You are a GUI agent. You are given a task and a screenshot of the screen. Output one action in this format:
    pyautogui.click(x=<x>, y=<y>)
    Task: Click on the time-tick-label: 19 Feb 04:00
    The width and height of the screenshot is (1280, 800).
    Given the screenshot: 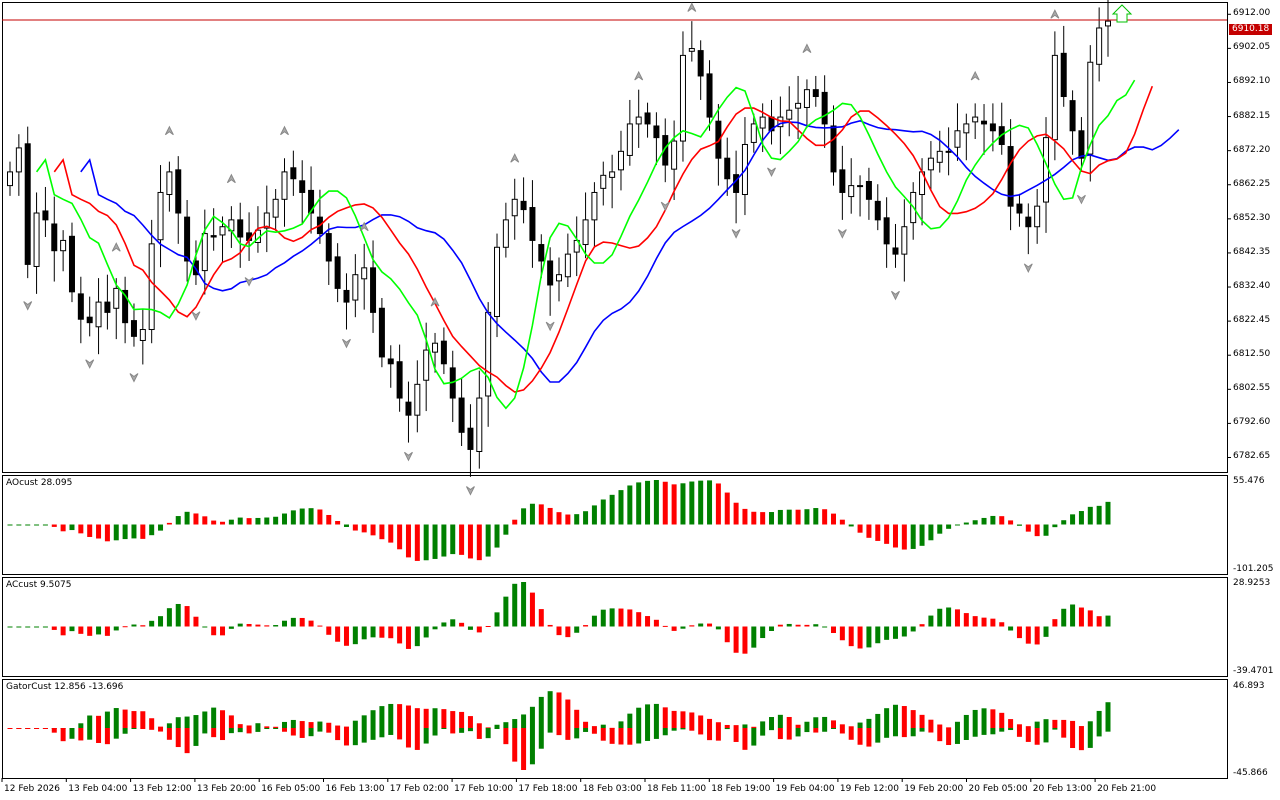 What is the action you would take?
    pyautogui.click(x=805, y=789)
    